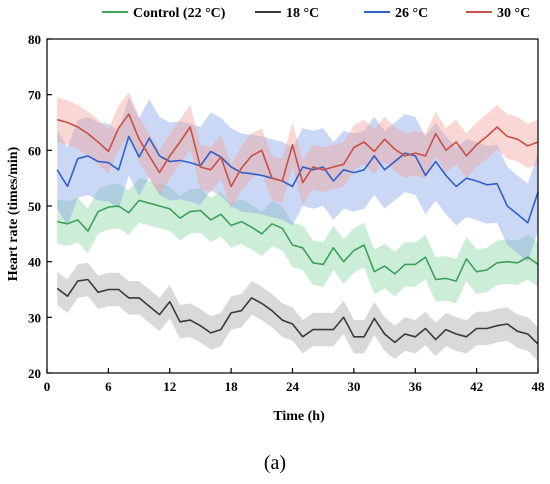  I want to click on x-tick-label: 12, so click(169, 386).